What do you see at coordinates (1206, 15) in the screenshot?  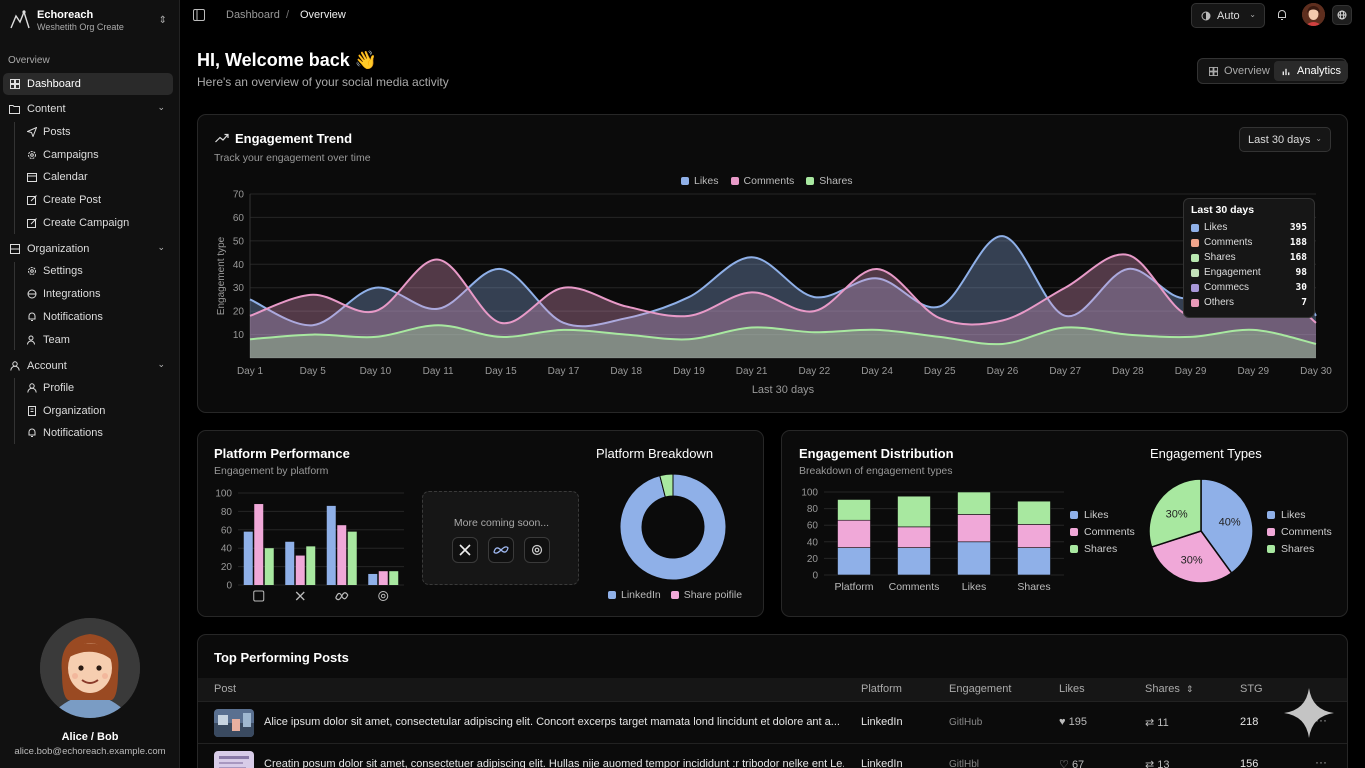 I see `monitor-icon` at bounding box center [1206, 15].